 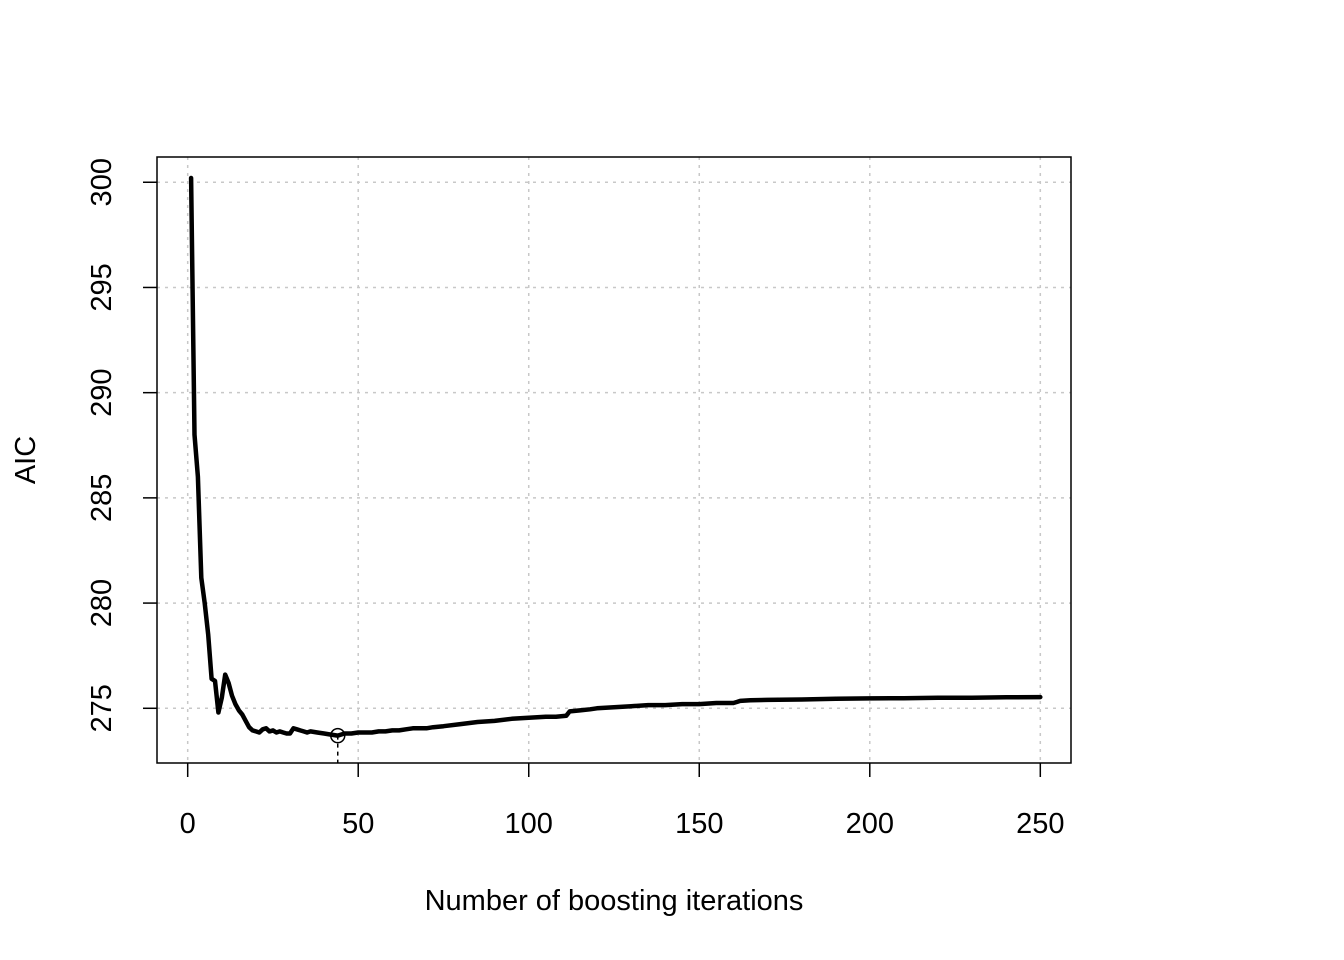 What do you see at coordinates (622, 801) in the screenshot?
I see `x-axis: 0 50 100 150 200 250` at bounding box center [622, 801].